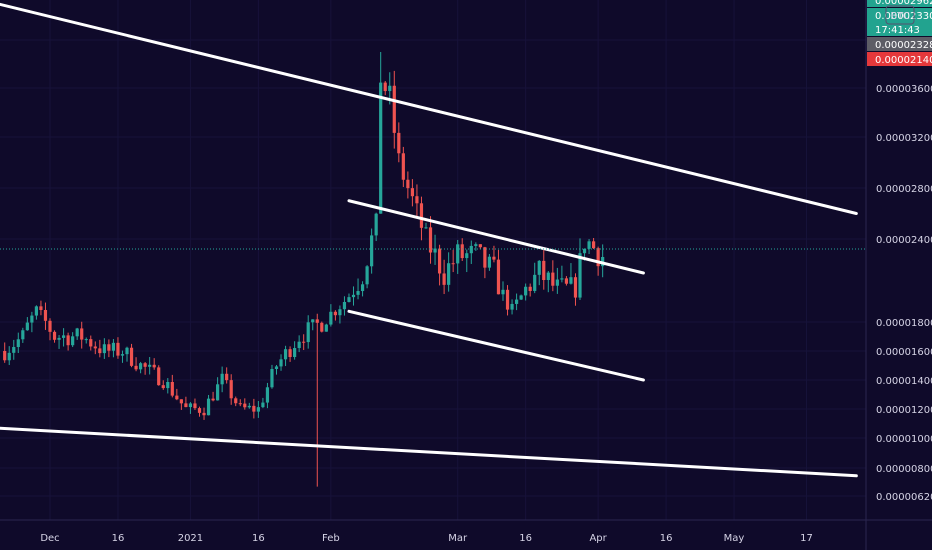 The image size is (932, 550). I want to click on currency-badge-frame, so click(900, 15).